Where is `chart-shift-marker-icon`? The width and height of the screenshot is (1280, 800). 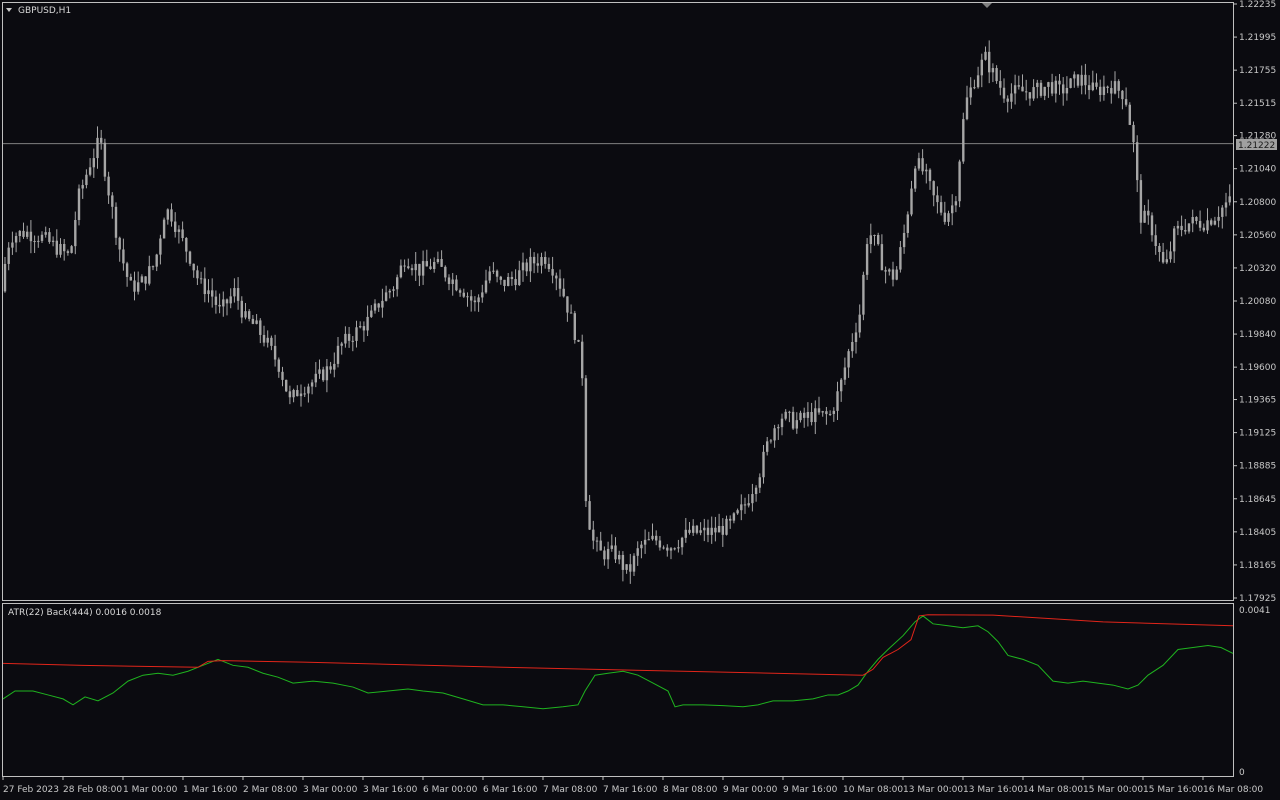
chart-shift-marker-icon is located at coordinates (987, 5).